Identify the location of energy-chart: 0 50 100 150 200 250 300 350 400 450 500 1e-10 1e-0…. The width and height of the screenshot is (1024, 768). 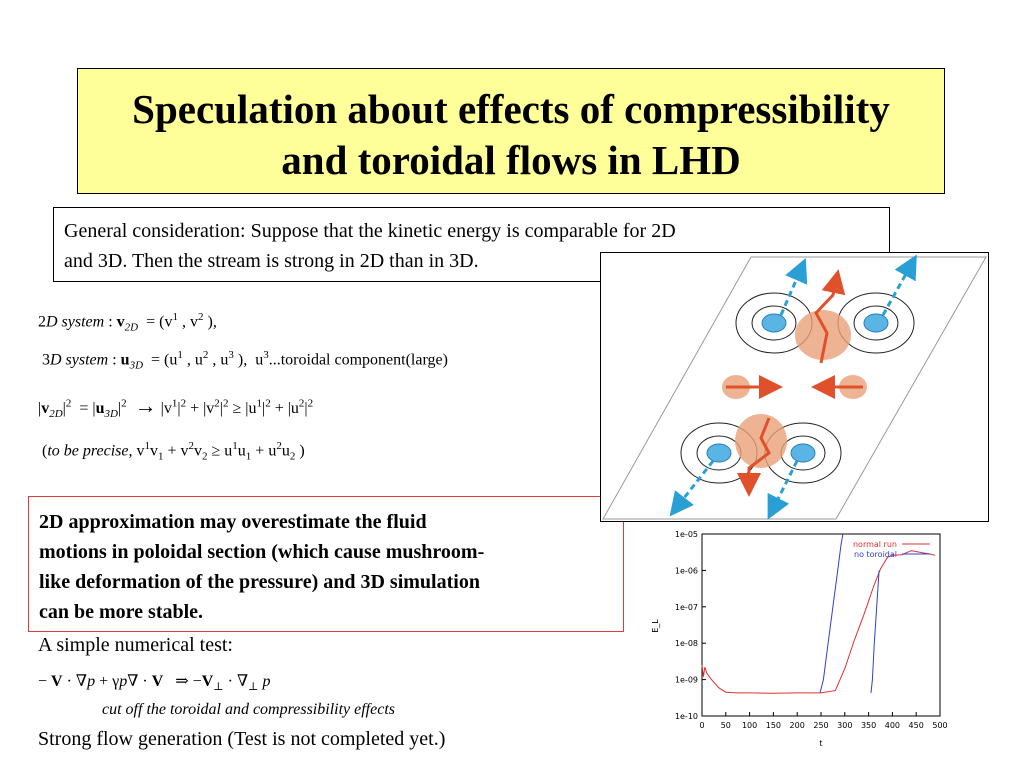
(800, 638).